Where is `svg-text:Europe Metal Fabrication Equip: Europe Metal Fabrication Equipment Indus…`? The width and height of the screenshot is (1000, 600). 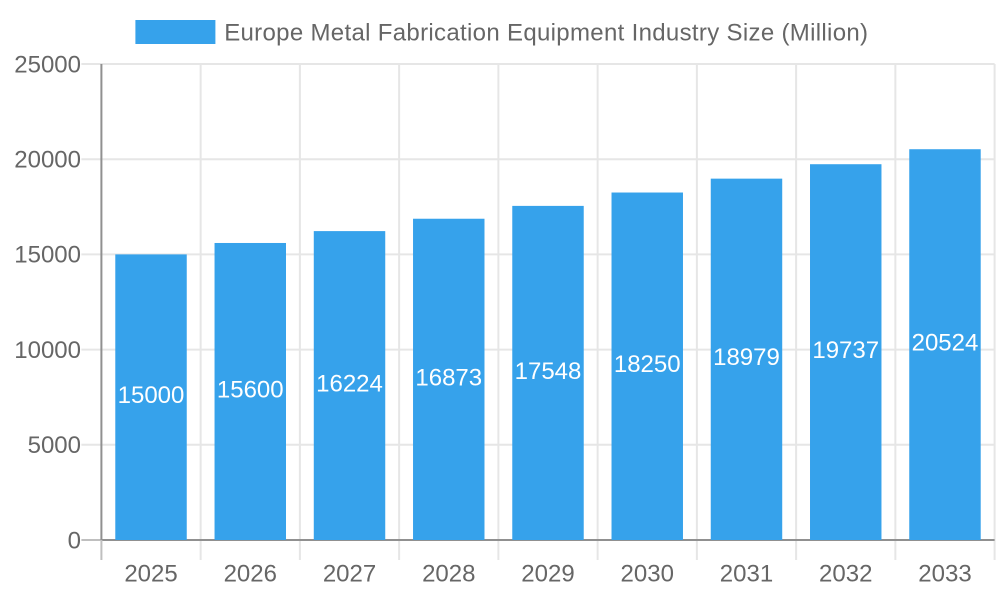
svg-text:Europe Metal Fabrication Equip: Europe Metal Fabrication Equipment Indus… is located at coordinates (546, 32).